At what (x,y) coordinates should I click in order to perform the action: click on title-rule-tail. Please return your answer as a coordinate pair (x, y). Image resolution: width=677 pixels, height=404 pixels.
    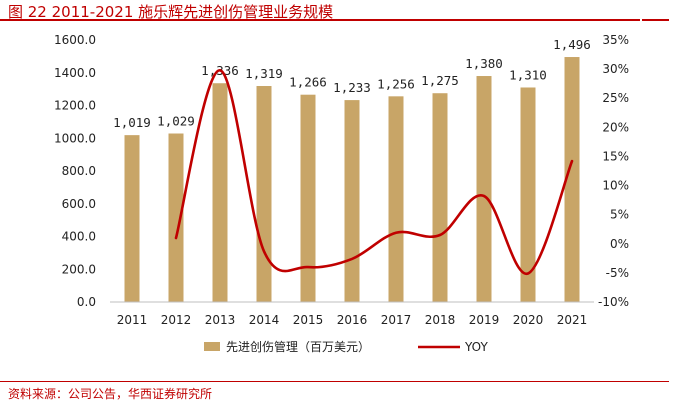
    Looking at the image, I should click on (655, 20).